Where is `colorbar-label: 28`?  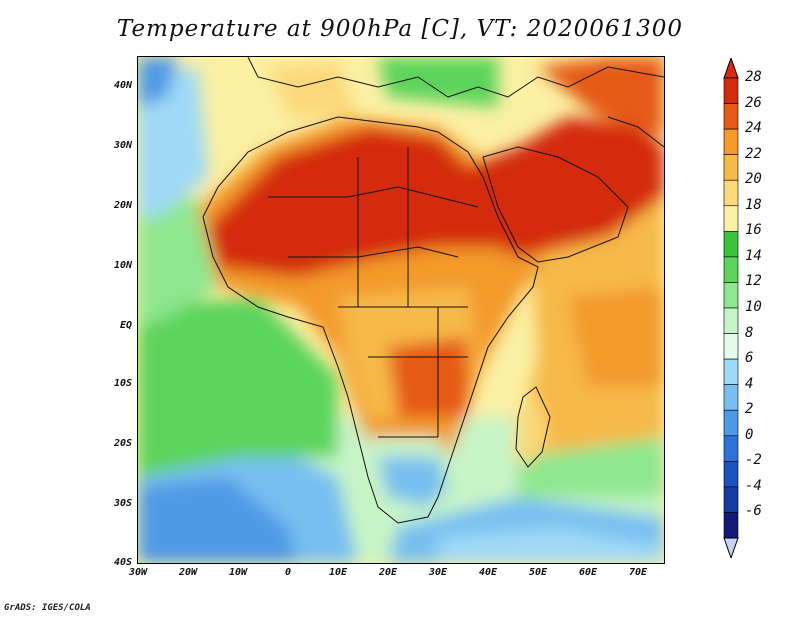 colorbar-label: 28 is located at coordinates (753, 77).